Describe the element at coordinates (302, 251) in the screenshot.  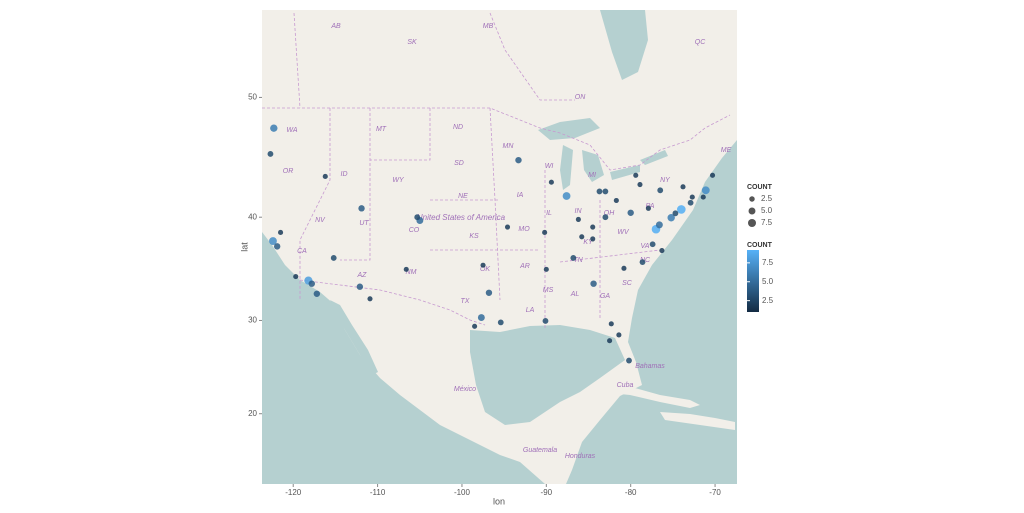
I see `map-label: CA` at that location.